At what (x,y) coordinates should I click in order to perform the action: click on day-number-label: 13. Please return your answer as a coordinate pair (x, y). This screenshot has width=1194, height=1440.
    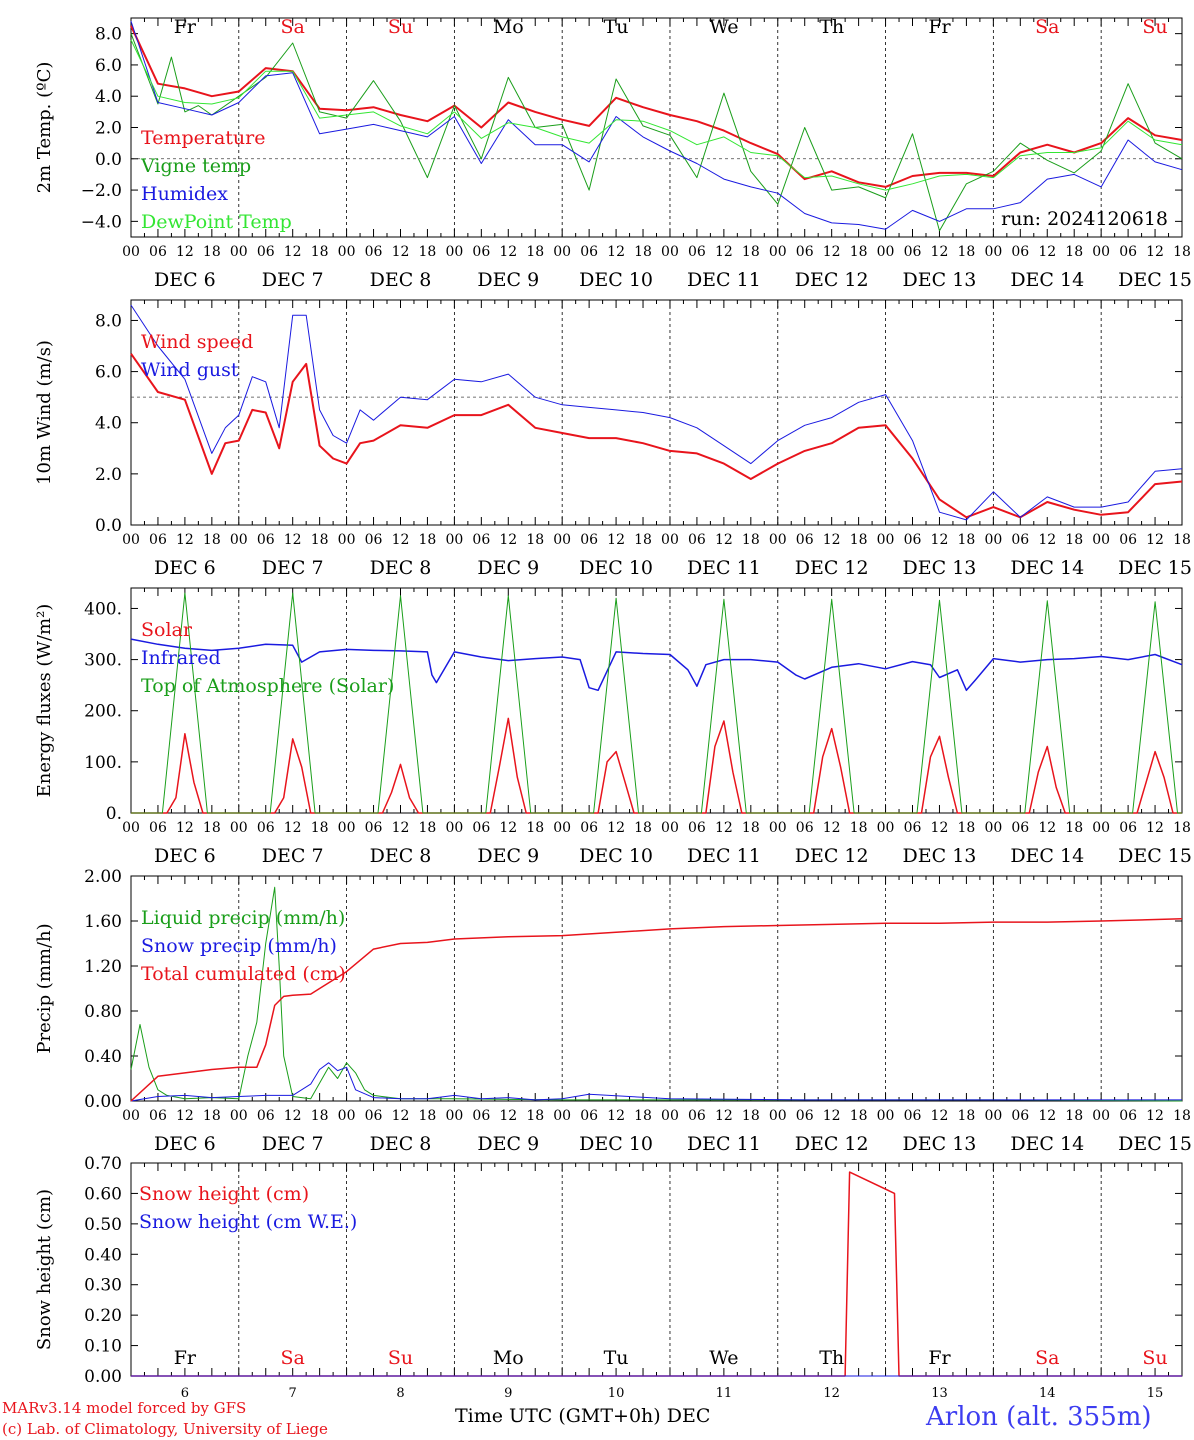
    Looking at the image, I should click on (939, 1393).